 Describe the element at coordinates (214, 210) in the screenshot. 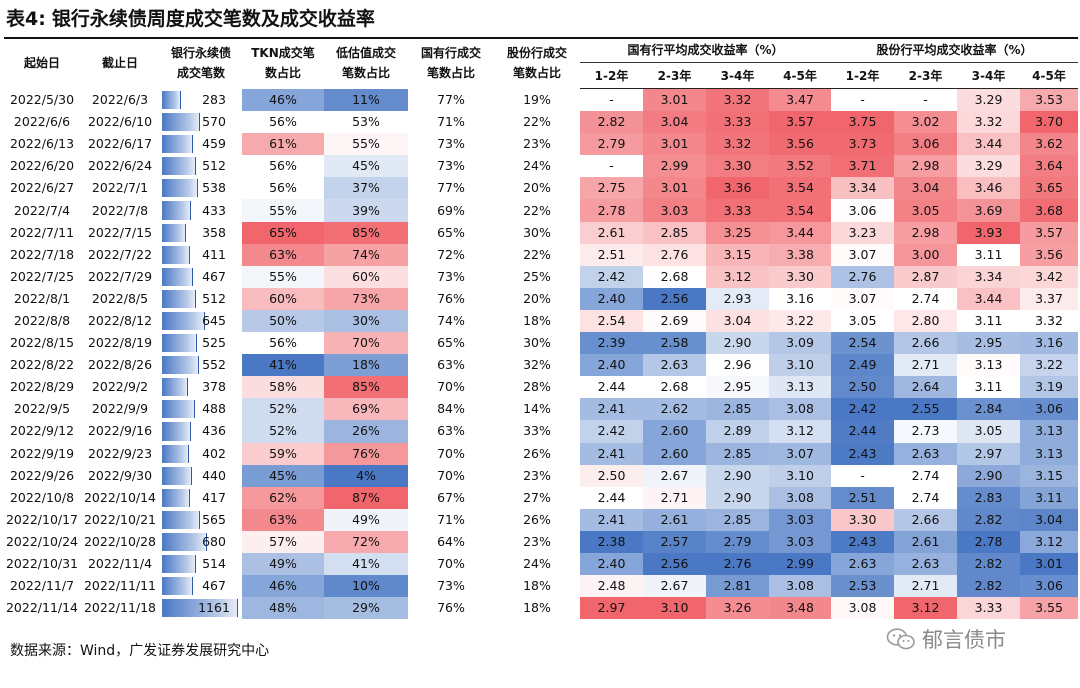

I see `trade-count-value: 433` at that location.